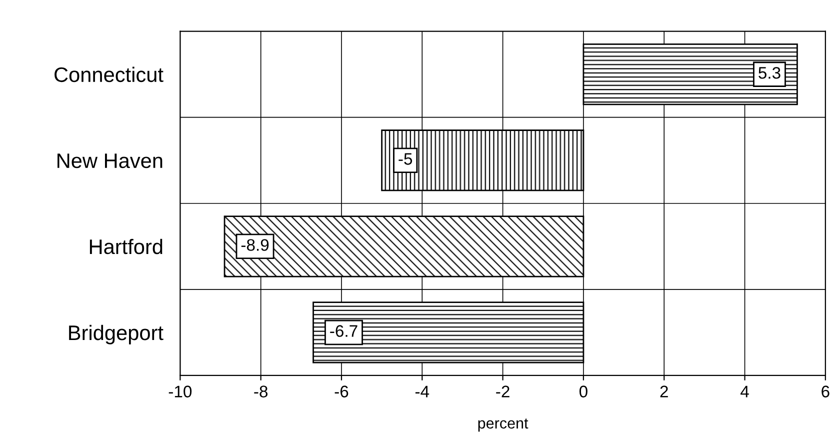 This screenshot has width=838, height=447. What do you see at coordinates (341, 392) in the screenshot?
I see `x-tick-label: -6` at bounding box center [341, 392].